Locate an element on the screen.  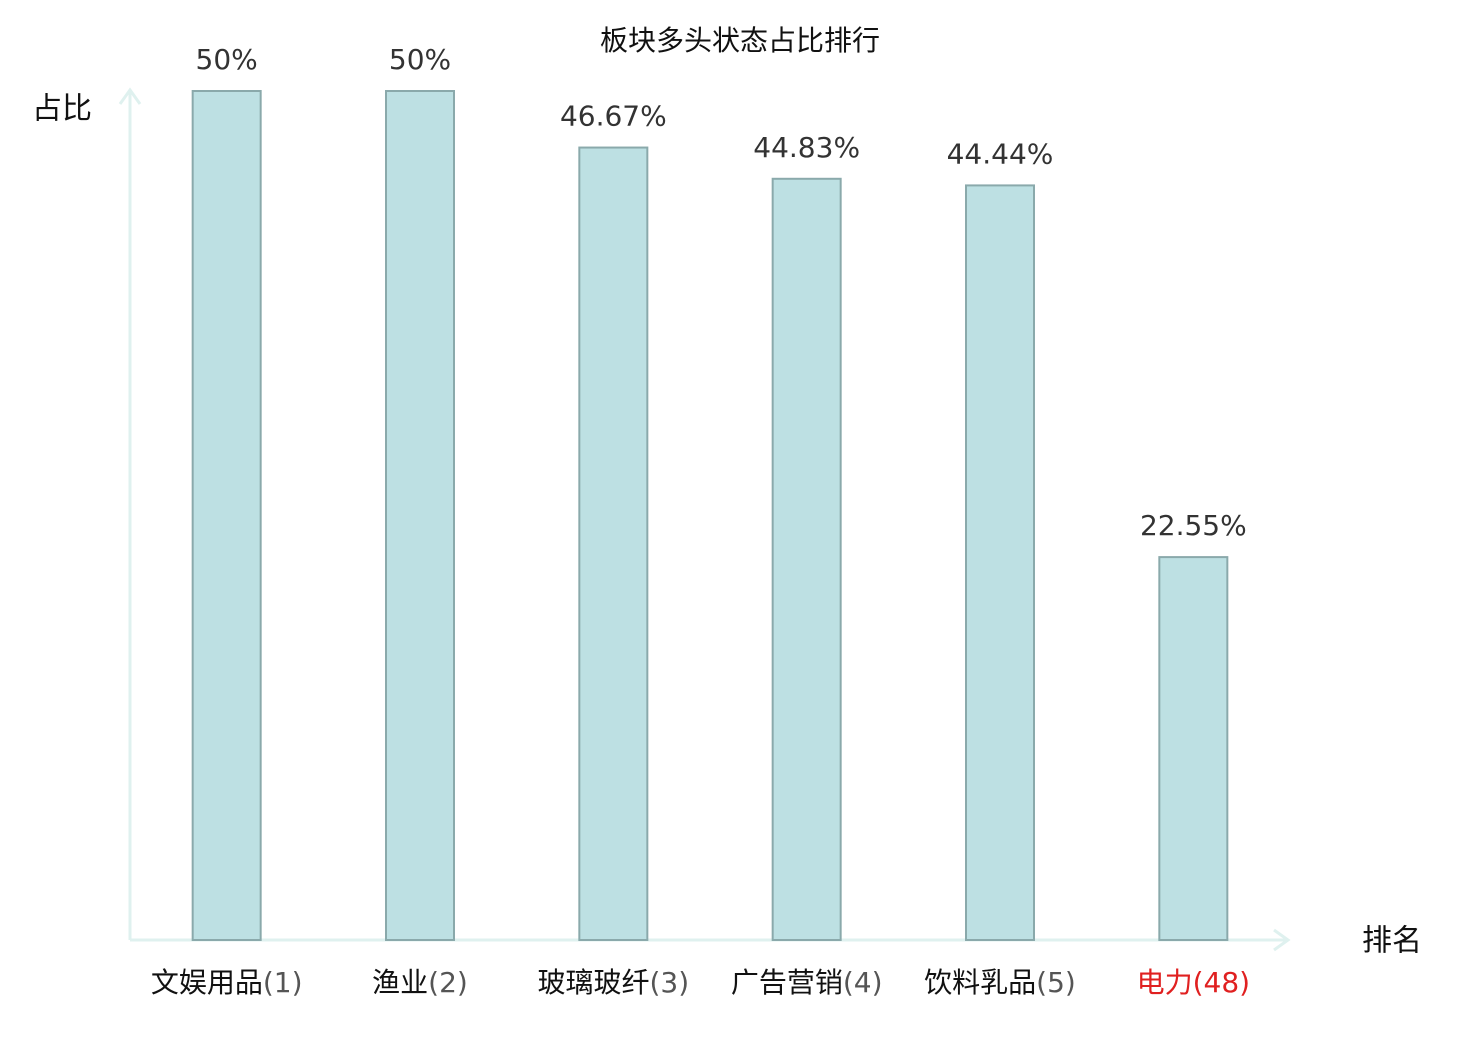
category-name: 玻璃玻纤 is located at coordinates (593, 982).